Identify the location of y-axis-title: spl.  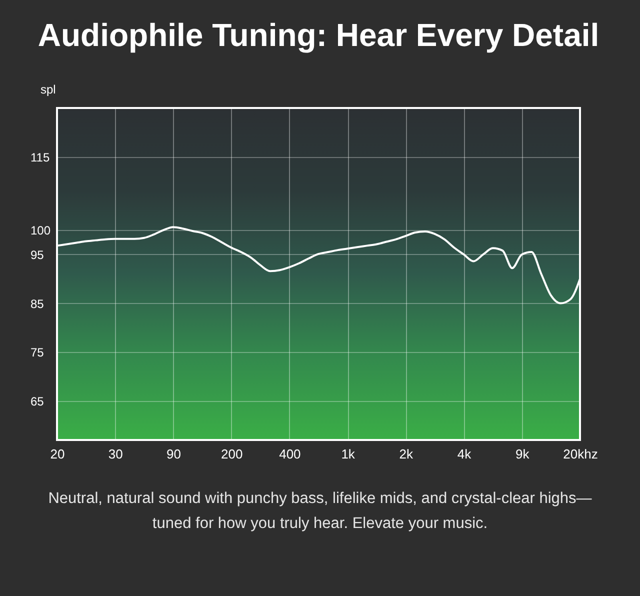
(48, 89).